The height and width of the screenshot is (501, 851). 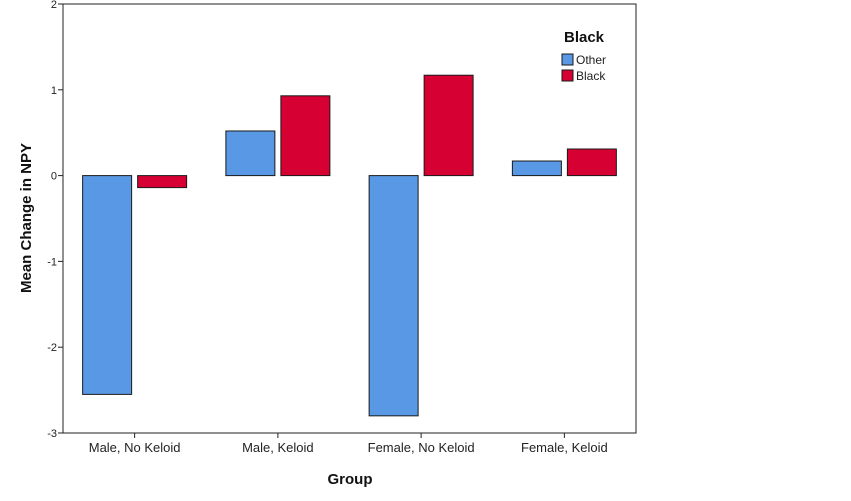 I want to click on y-axis-title: Mean Change in NPY, so click(x=26, y=218).